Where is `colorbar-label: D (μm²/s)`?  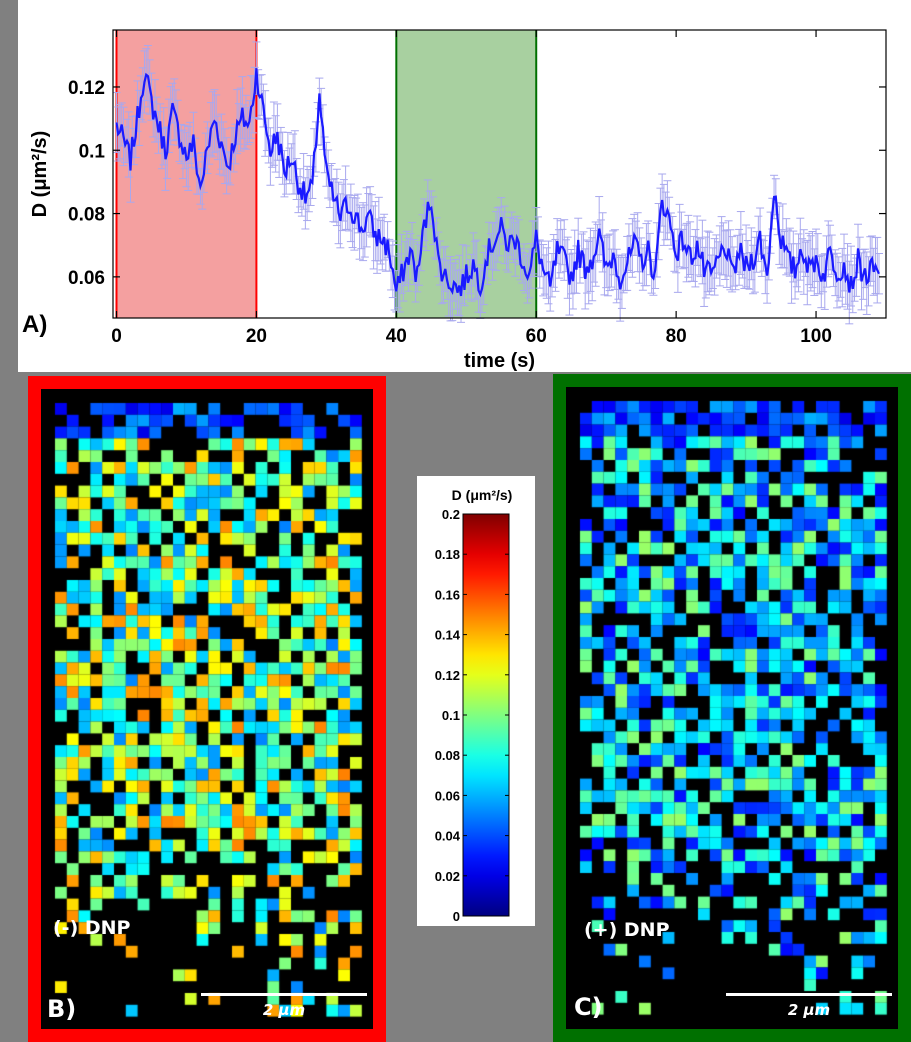
colorbar-label: D (μm²/s) is located at coordinates (482, 495).